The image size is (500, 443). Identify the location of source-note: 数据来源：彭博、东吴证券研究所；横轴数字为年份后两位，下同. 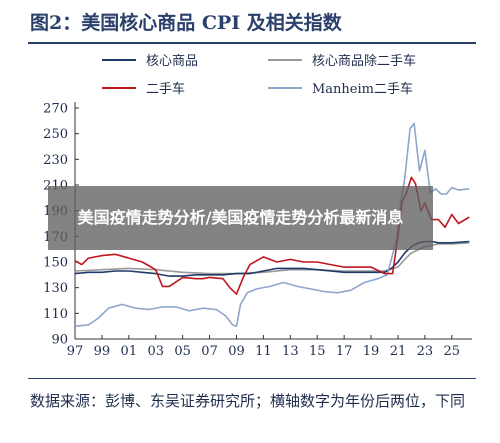
(248, 401).